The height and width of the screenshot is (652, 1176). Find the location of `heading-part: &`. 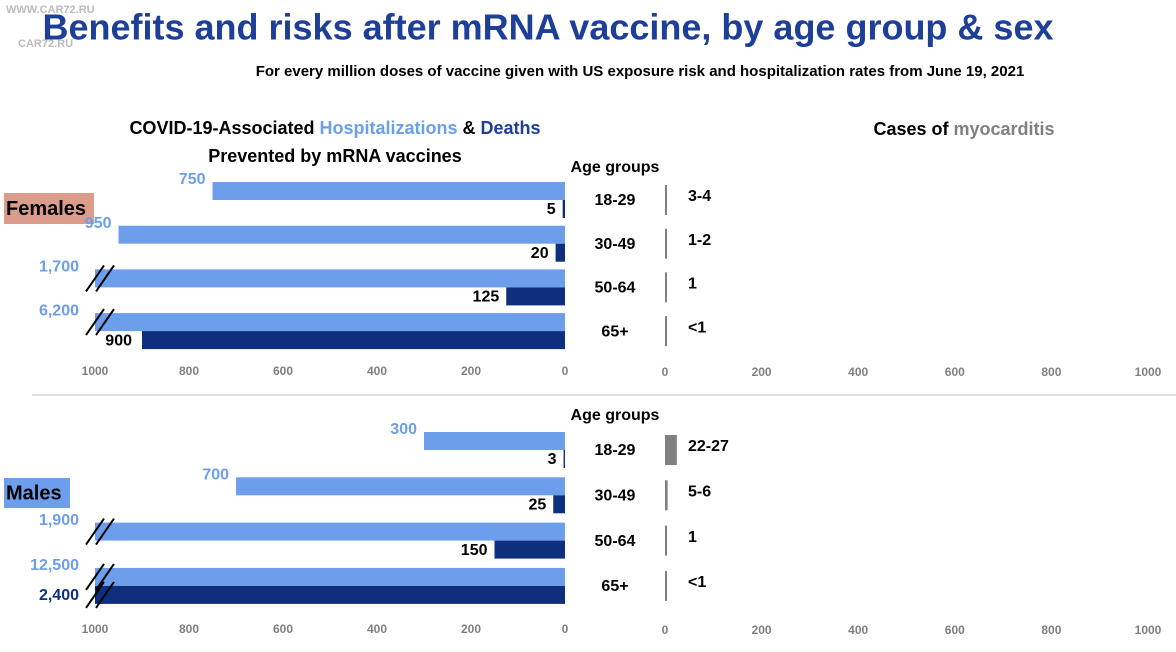

heading-part: & is located at coordinates (469, 128).